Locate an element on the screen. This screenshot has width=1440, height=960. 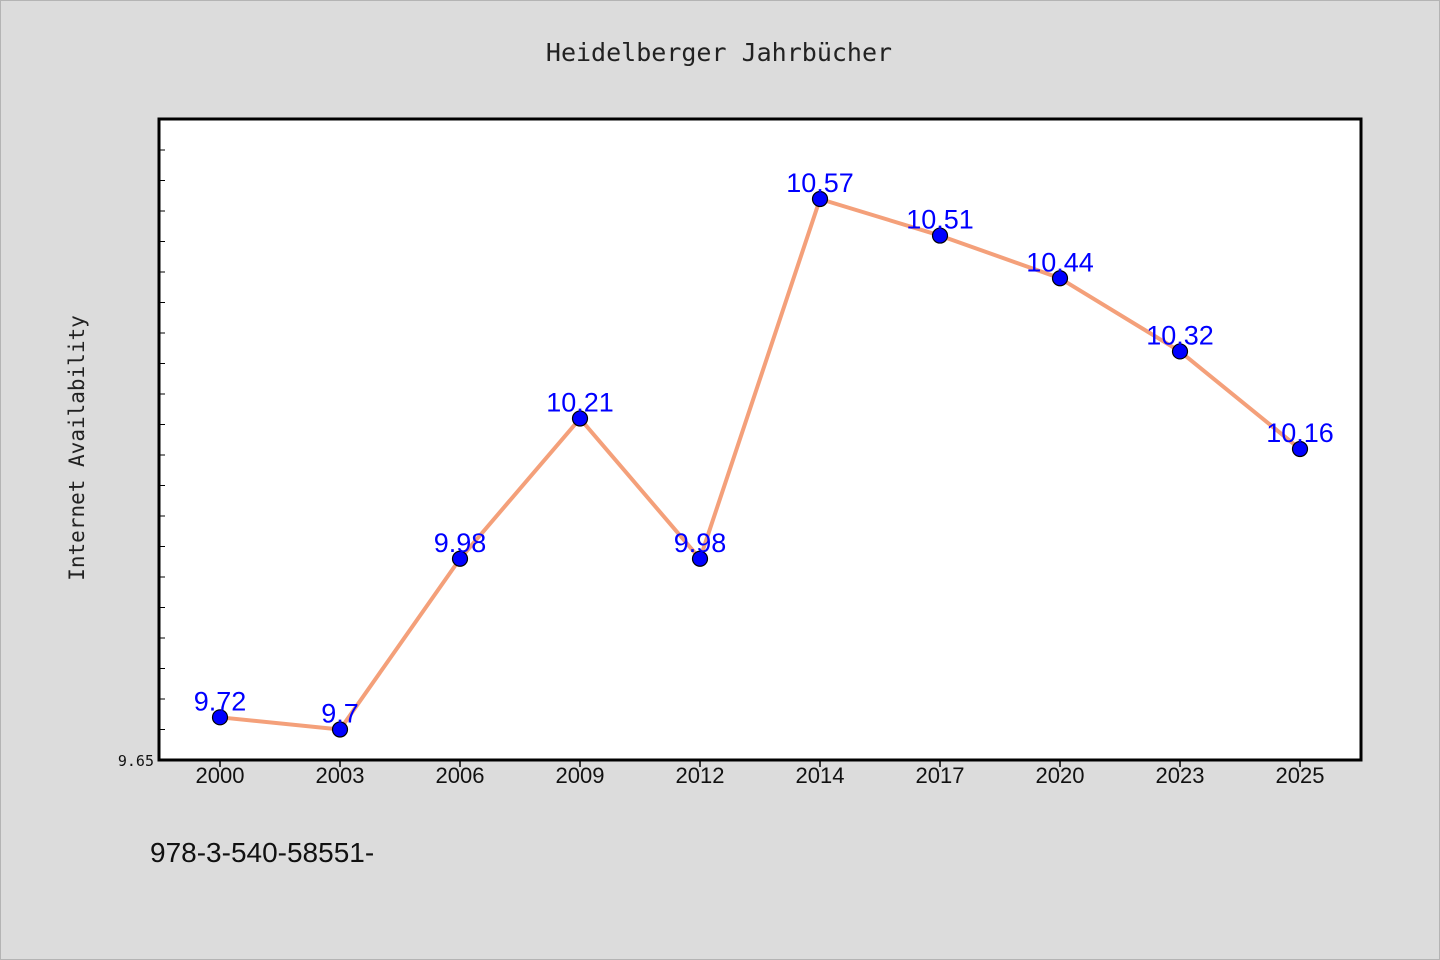
chart-title: Heidelberger Jahrbücher is located at coordinates (719, 52).